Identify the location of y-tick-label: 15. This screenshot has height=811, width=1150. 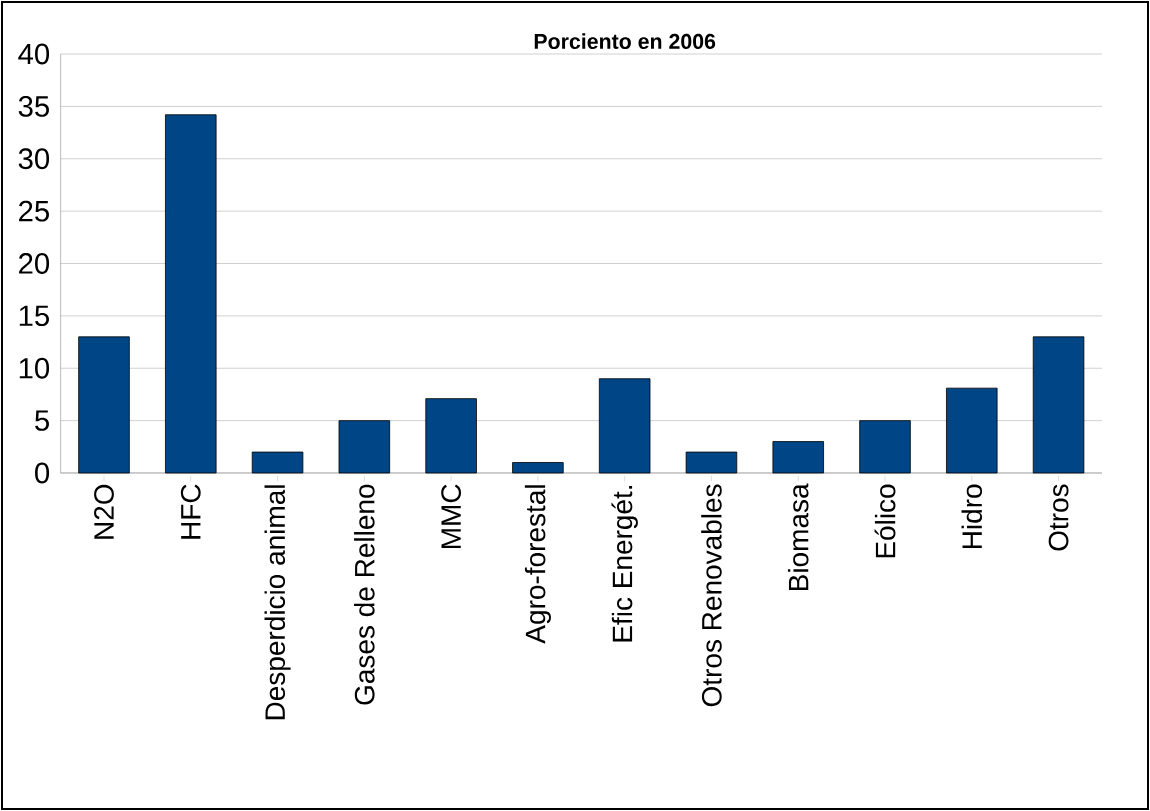
(34, 316).